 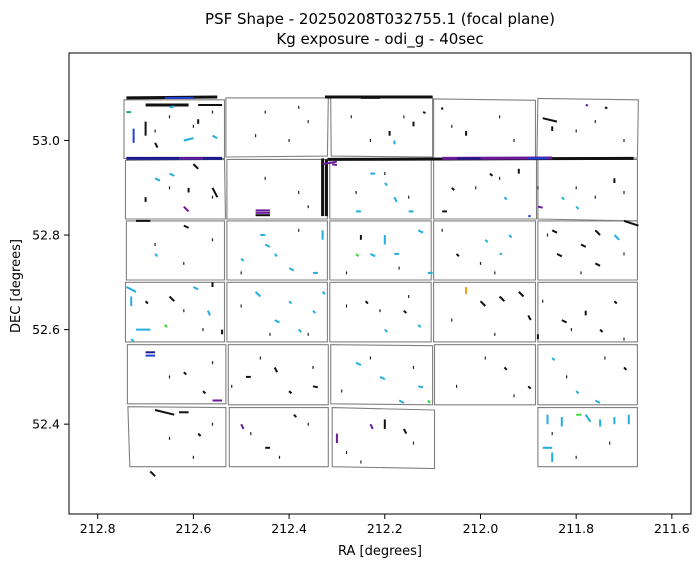 I want to click on x-tick-label: 211.8, so click(x=576, y=528).